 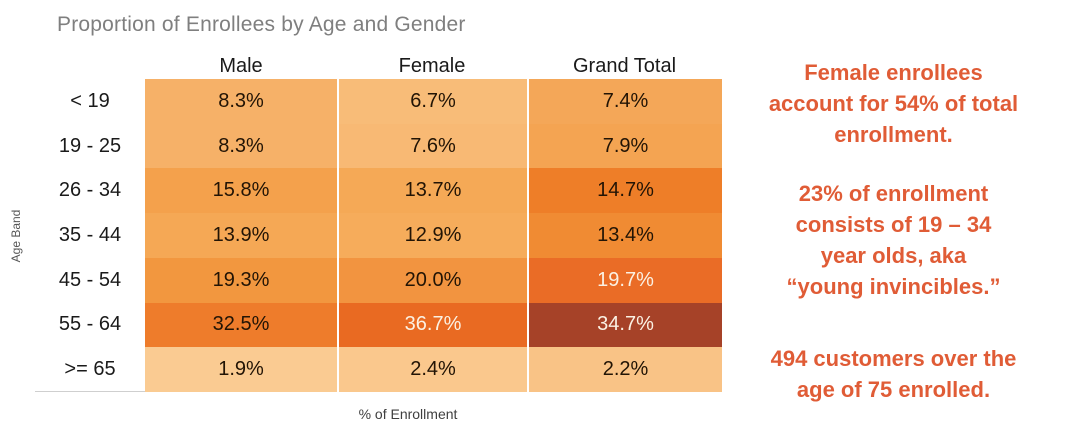 What do you see at coordinates (241, 369) in the screenshot?
I see `heatmap-cell: 1.9%` at bounding box center [241, 369].